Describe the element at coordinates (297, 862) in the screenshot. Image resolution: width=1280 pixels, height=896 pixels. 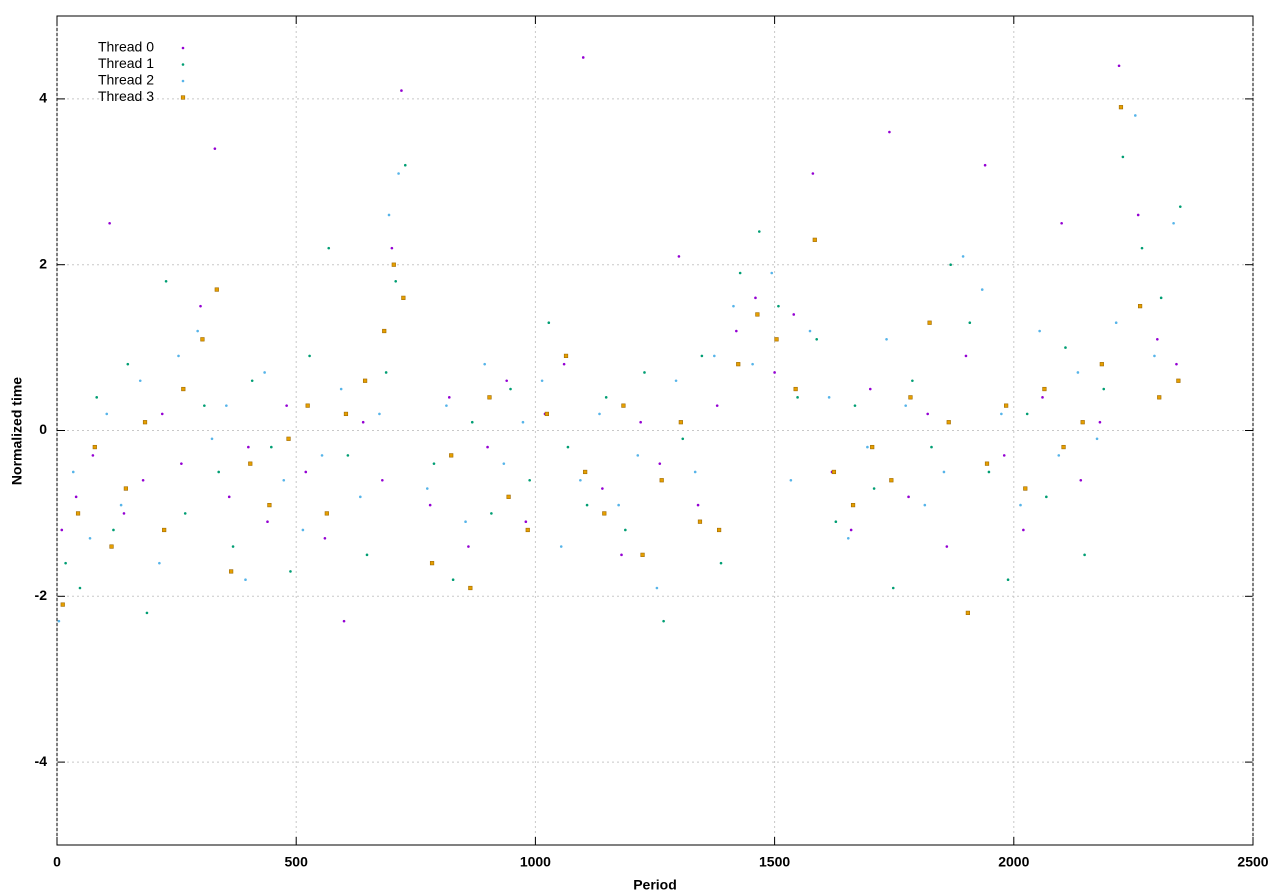
I see `x-tick-label: 500` at that location.